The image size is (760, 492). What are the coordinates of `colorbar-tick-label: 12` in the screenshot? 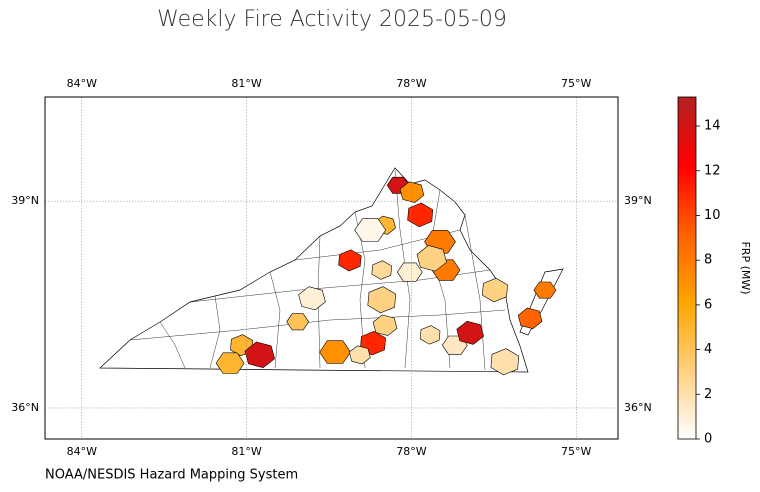 It's located at (712, 170).